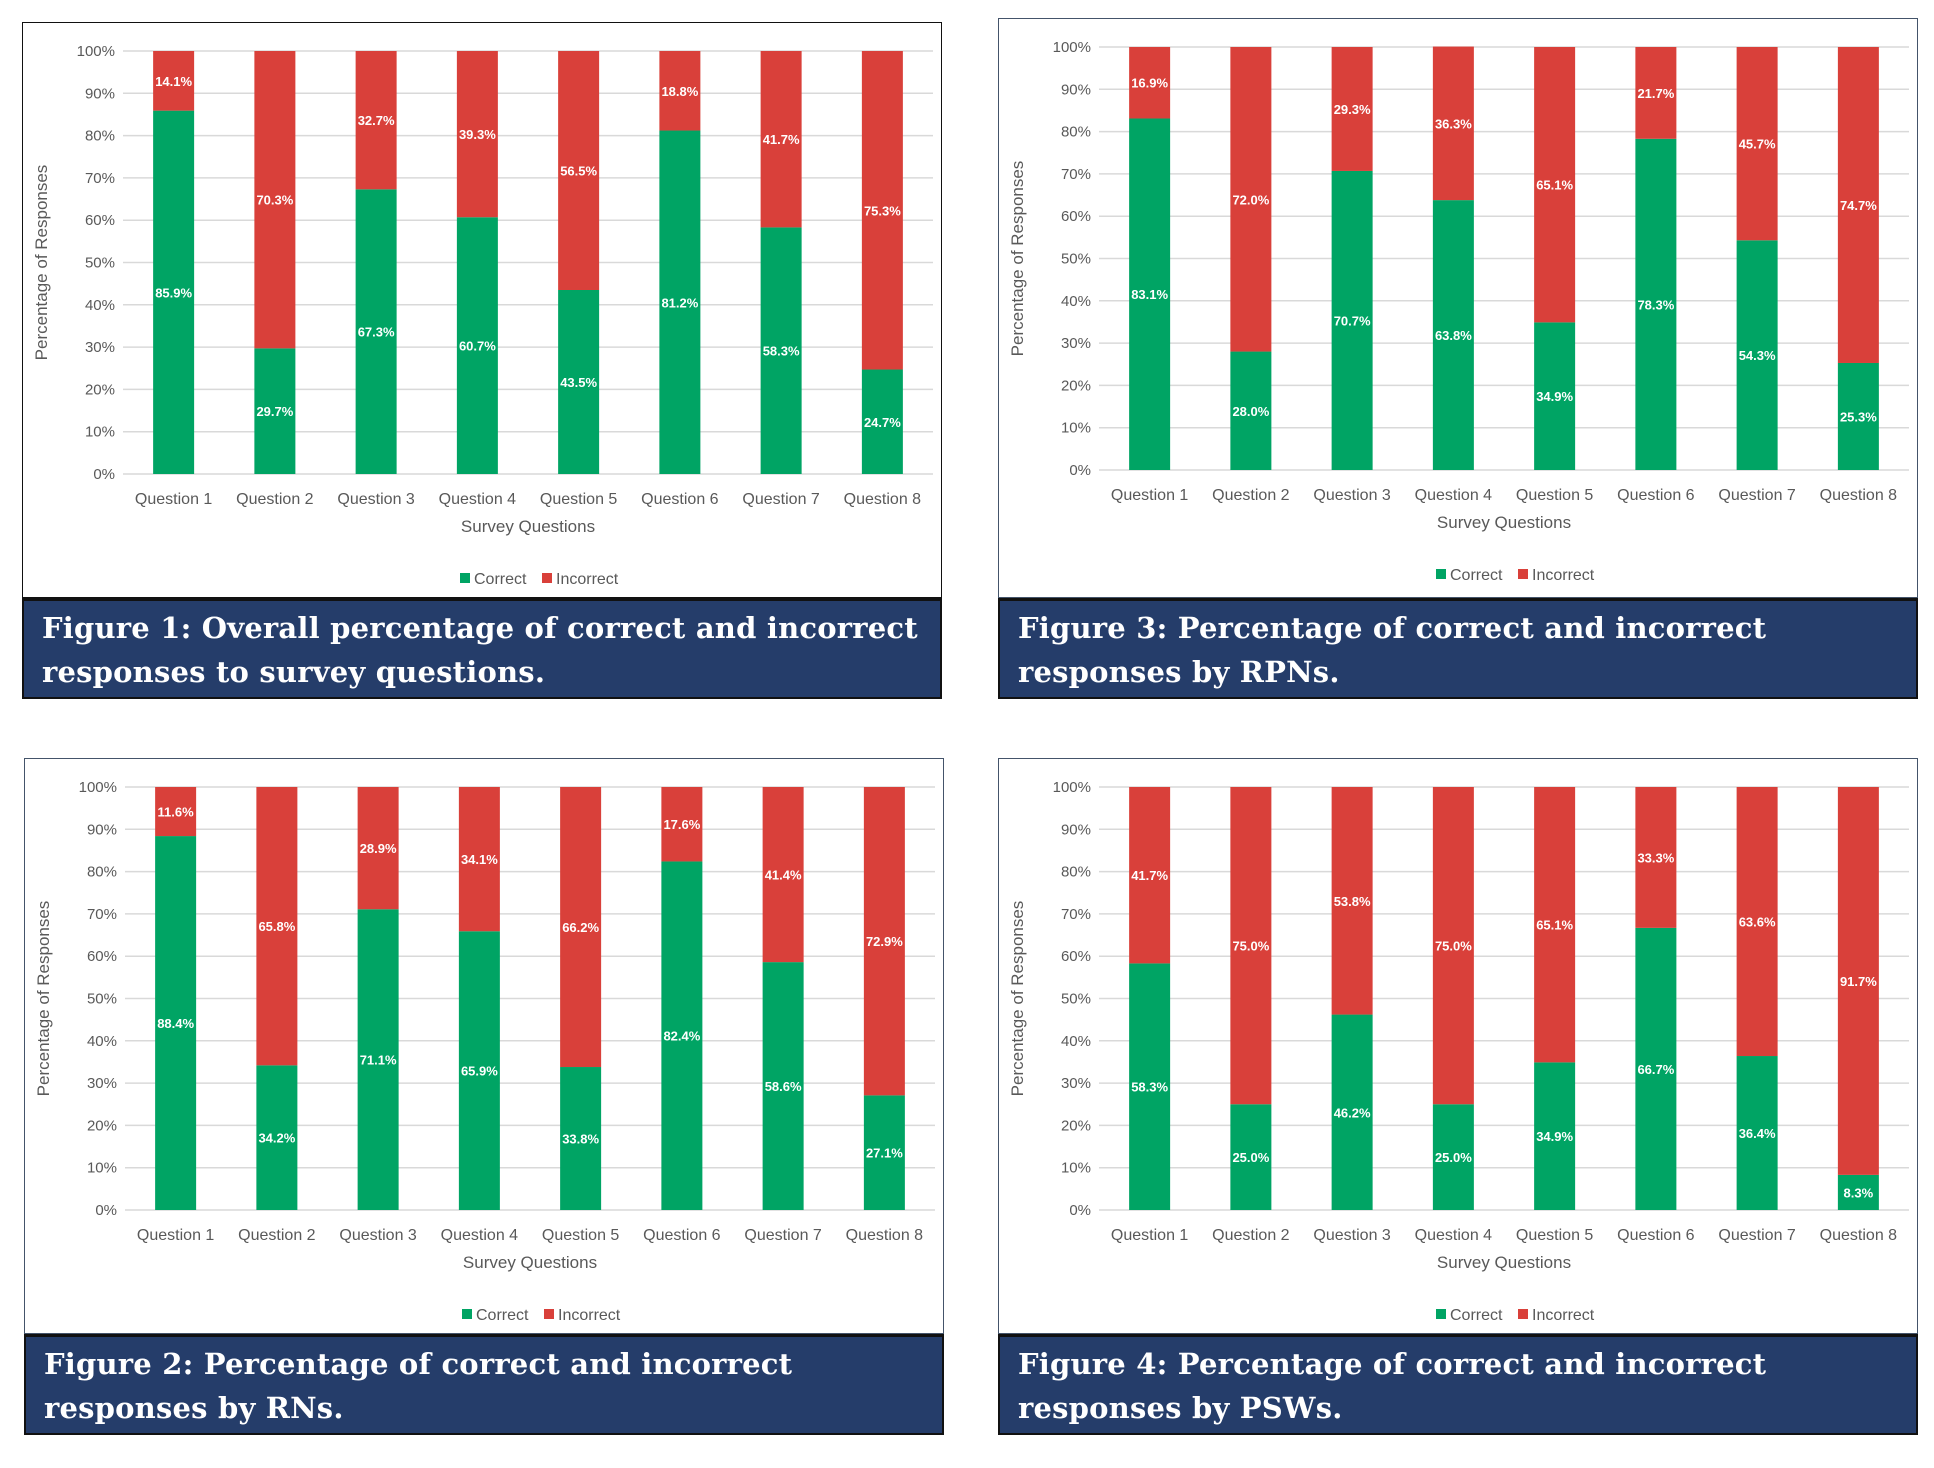 The image size is (1934, 1468). What do you see at coordinates (1017, 259) in the screenshot?
I see `y-axis-title: Percentage of Responses` at bounding box center [1017, 259].